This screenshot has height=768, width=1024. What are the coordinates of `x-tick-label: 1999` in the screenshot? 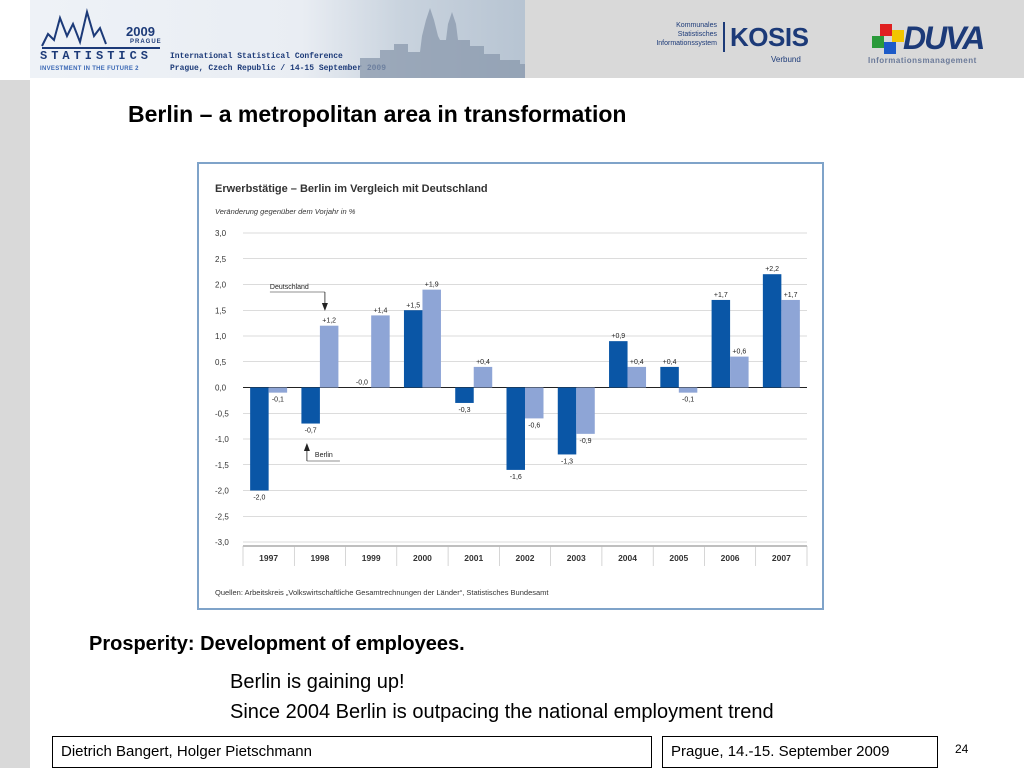 It's located at (371, 558).